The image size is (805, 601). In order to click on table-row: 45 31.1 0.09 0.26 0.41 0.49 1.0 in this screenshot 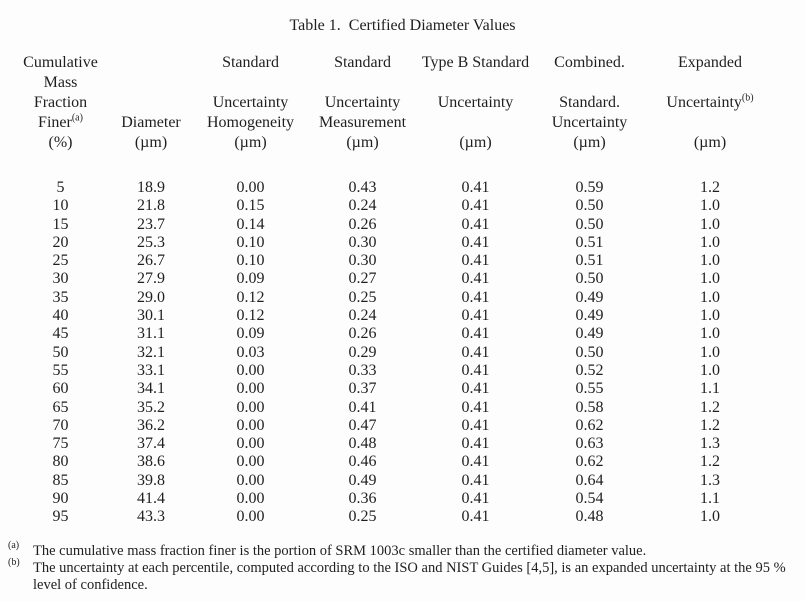, I will do `click(393, 334)`.